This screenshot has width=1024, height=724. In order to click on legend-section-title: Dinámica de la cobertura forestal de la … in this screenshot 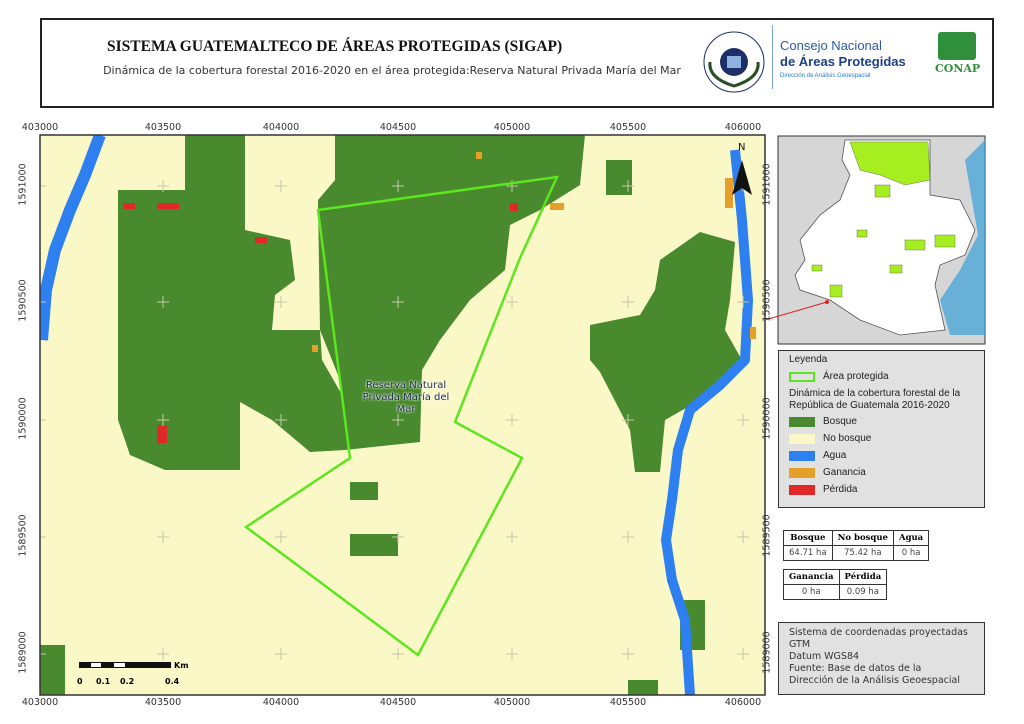, I will do `click(875, 399)`.